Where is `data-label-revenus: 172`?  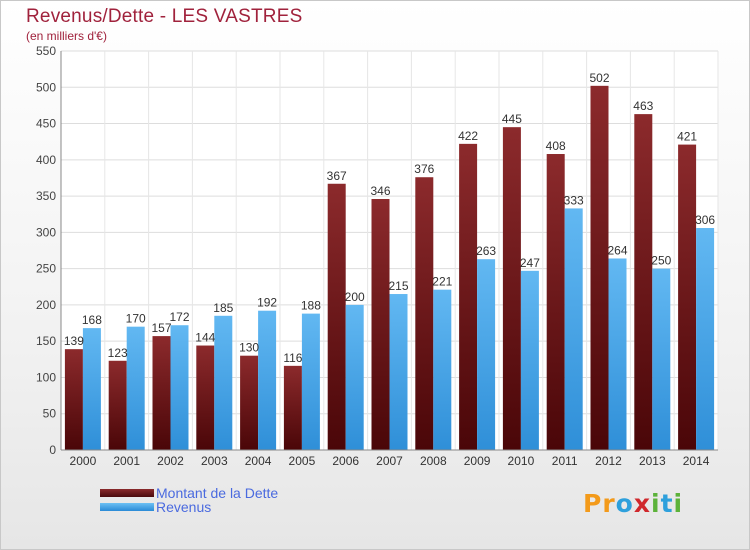
data-label-revenus: 172 is located at coordinates (179, 317).